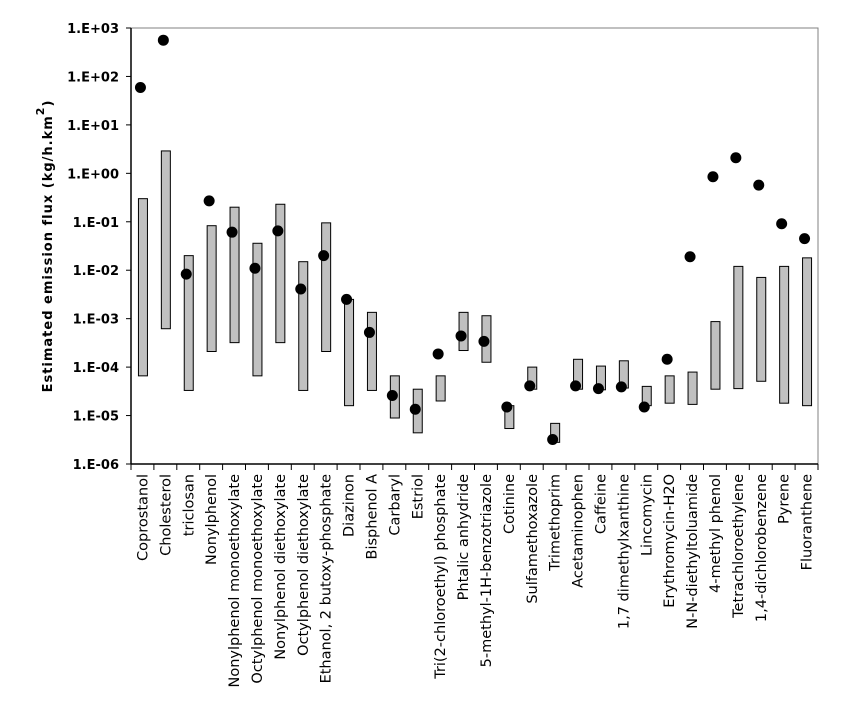 The image size is (855, 716). I want to click on y-tick-label: 1.E+01, so click(93, 126).